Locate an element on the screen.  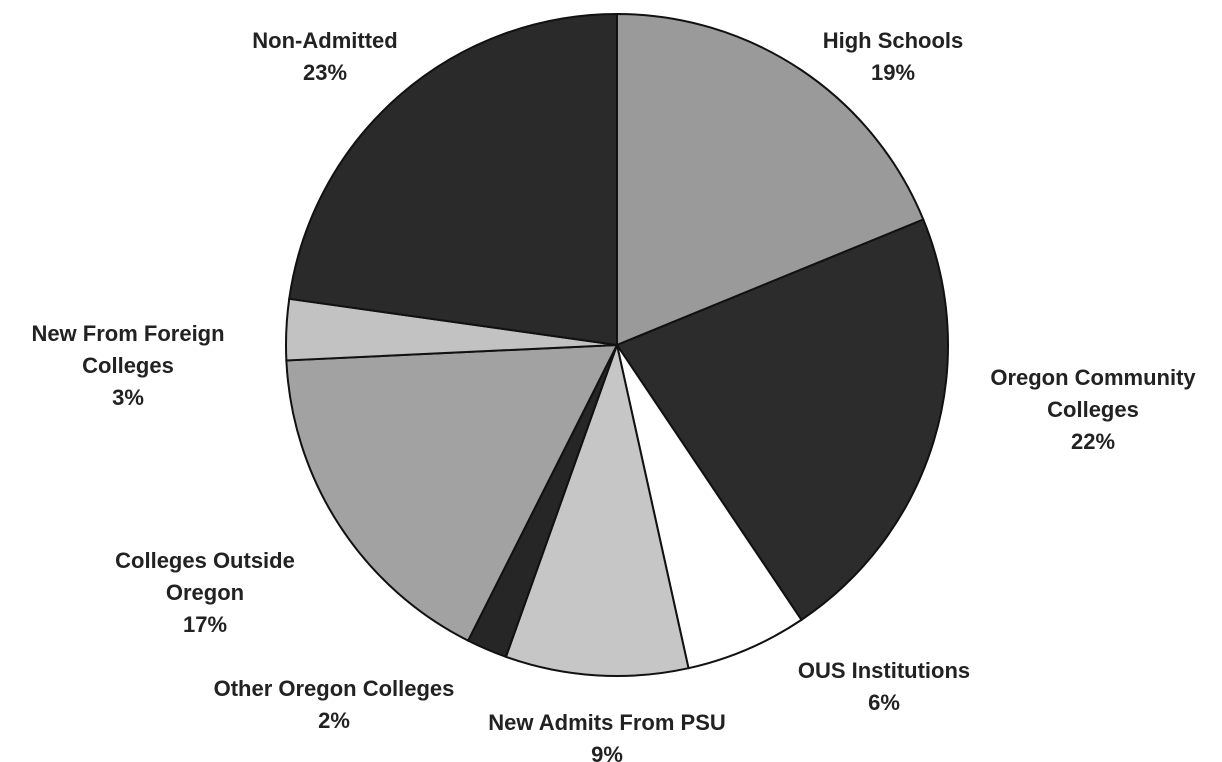
category-label: New Admits From PSU is located at coordinates (607, 722).